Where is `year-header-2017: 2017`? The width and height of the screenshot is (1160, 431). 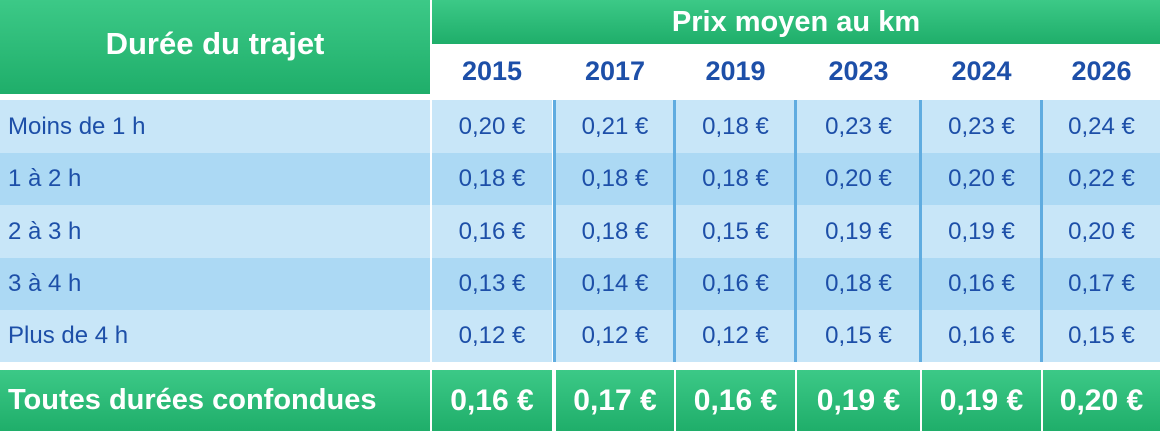
year-header-2017: 2017 is located at coordinates (615, 71).